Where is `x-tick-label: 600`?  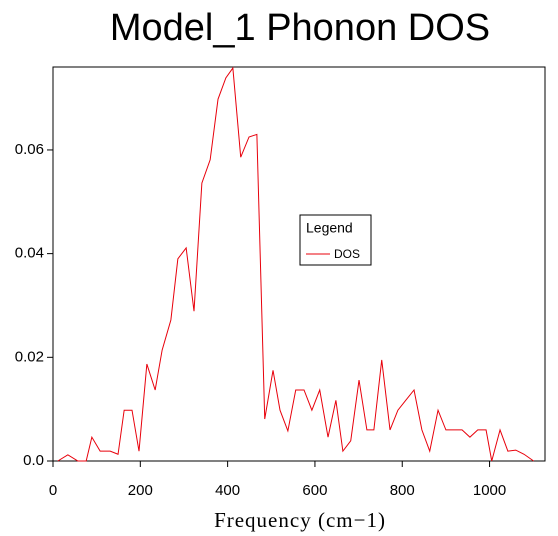
x-tick-label: 600 is located at coordinates (314, 490).